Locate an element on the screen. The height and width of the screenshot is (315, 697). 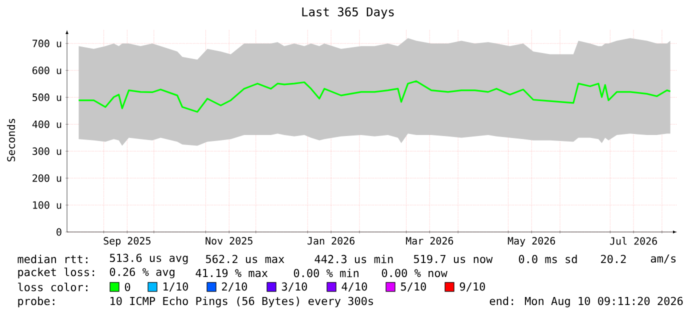
legend-label: 1/10 is located at coordinates (176, 287).